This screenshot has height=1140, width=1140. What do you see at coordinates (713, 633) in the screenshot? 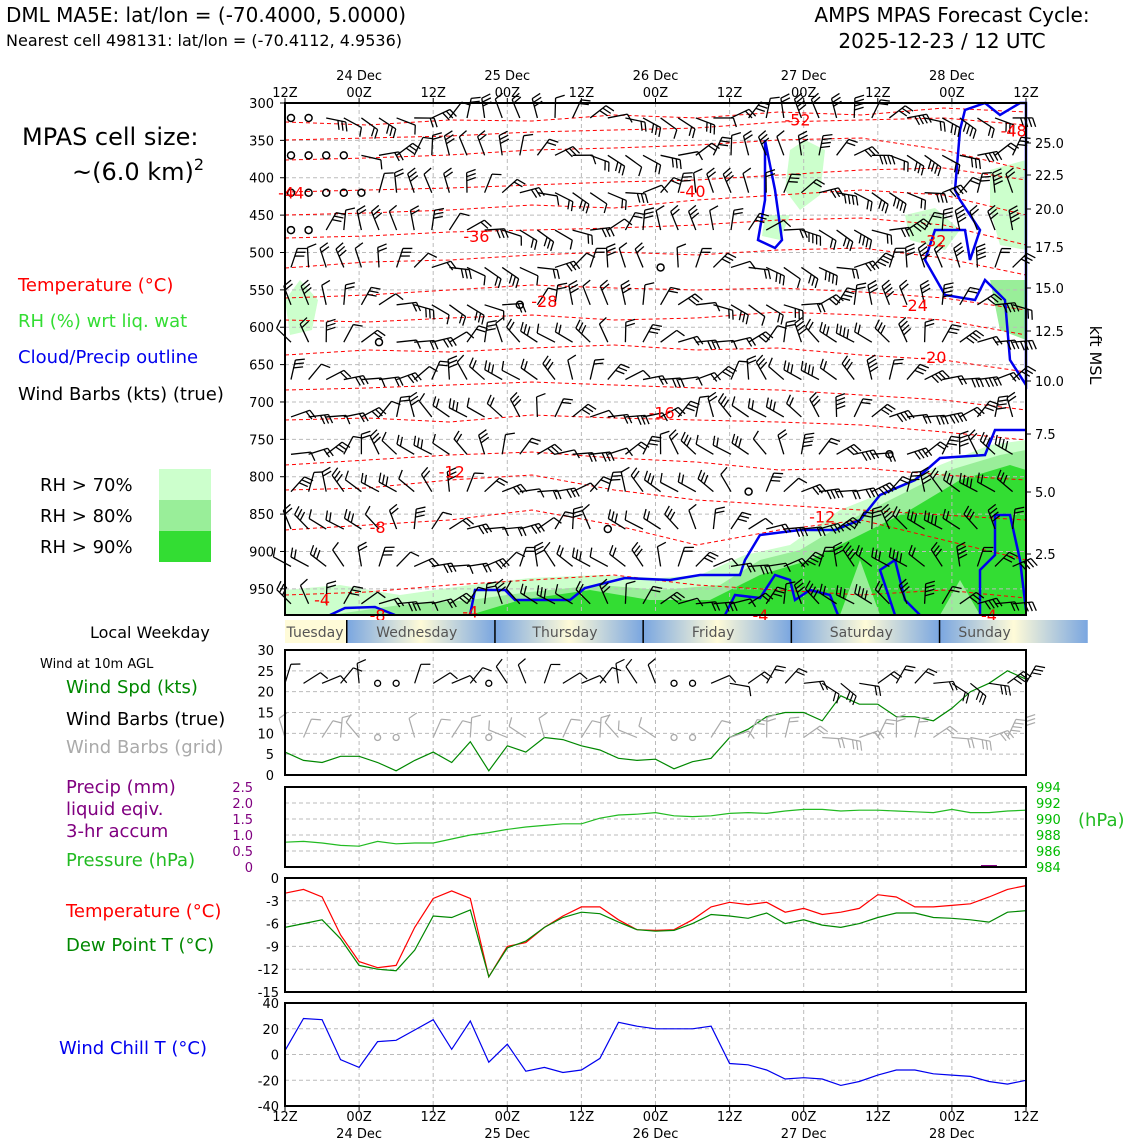
I see `weekday-label: Friday` at bounding box center [713, 633].